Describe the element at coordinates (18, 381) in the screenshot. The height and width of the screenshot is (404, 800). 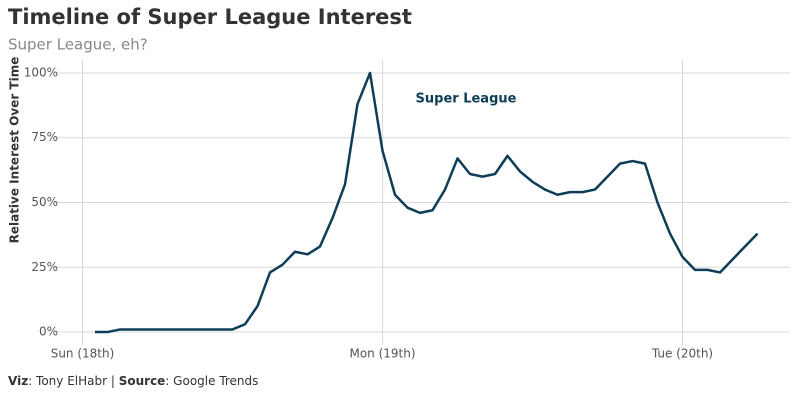
I see `caption-part: Viz` at that location.